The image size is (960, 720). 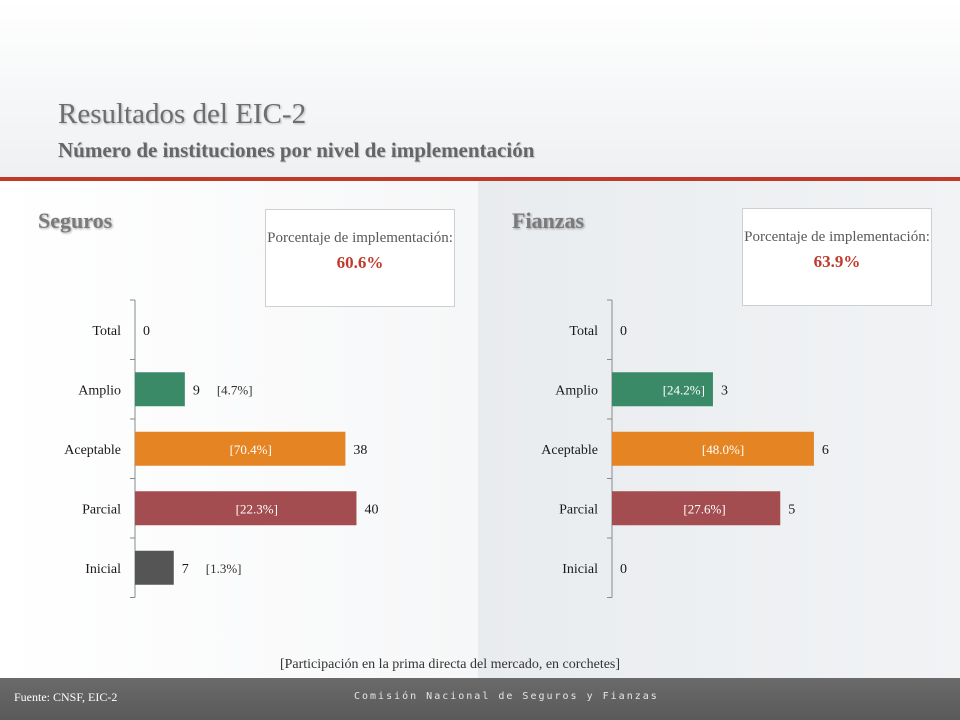 What do you see at coordinates (235, 389) in the screenshot?
I see `market-share-label: [4.7%]` at bounding box center [235, 389].